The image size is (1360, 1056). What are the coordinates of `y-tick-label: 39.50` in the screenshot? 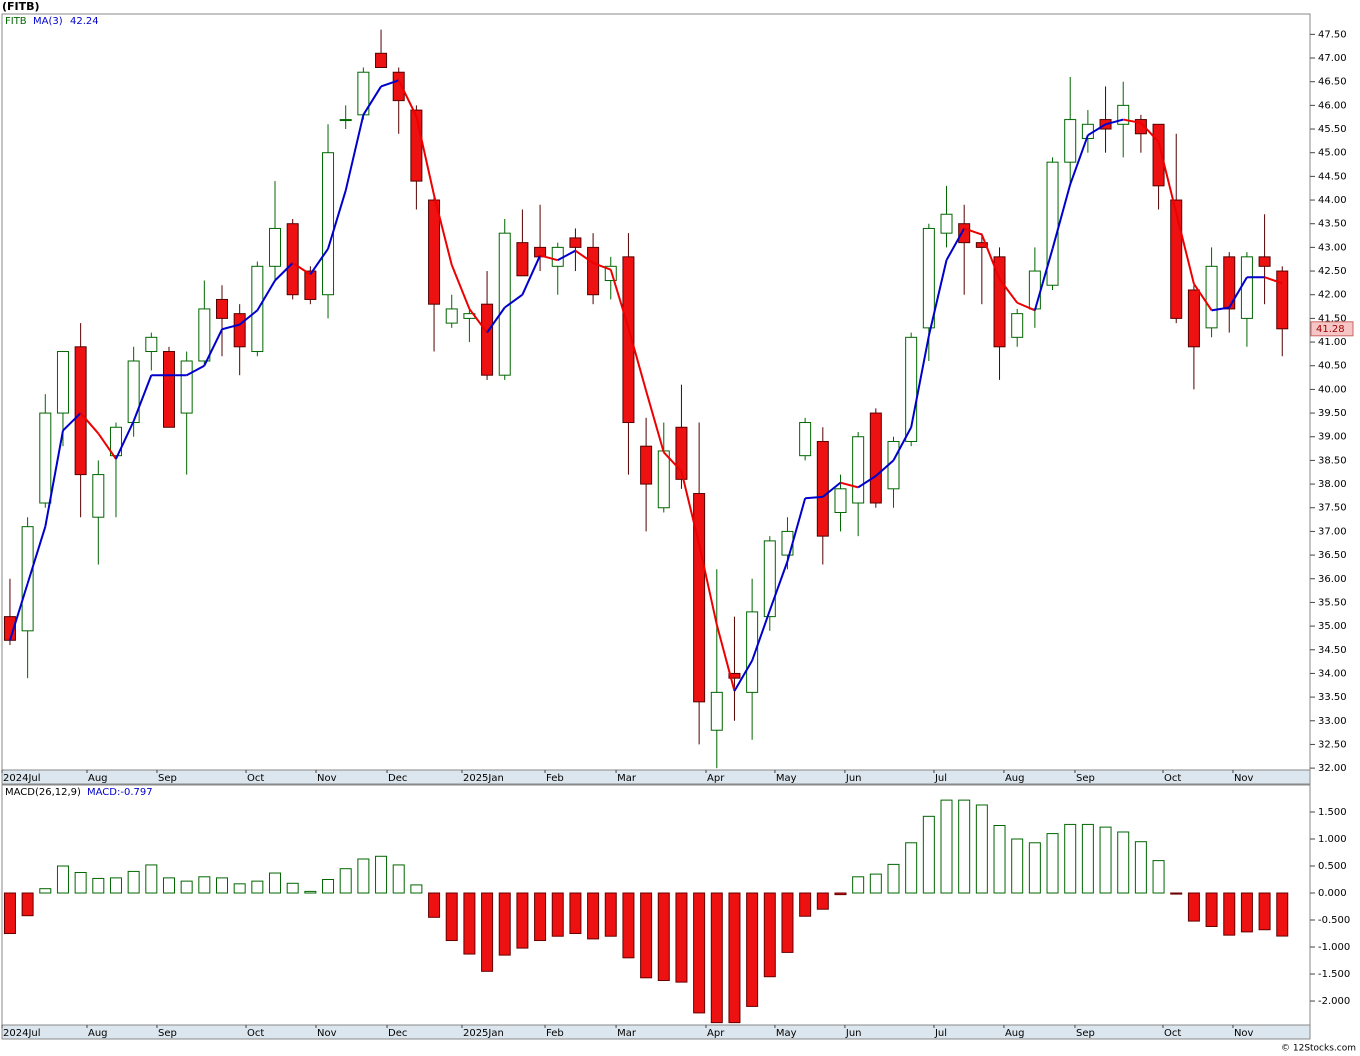 It's located at (1332, 413).